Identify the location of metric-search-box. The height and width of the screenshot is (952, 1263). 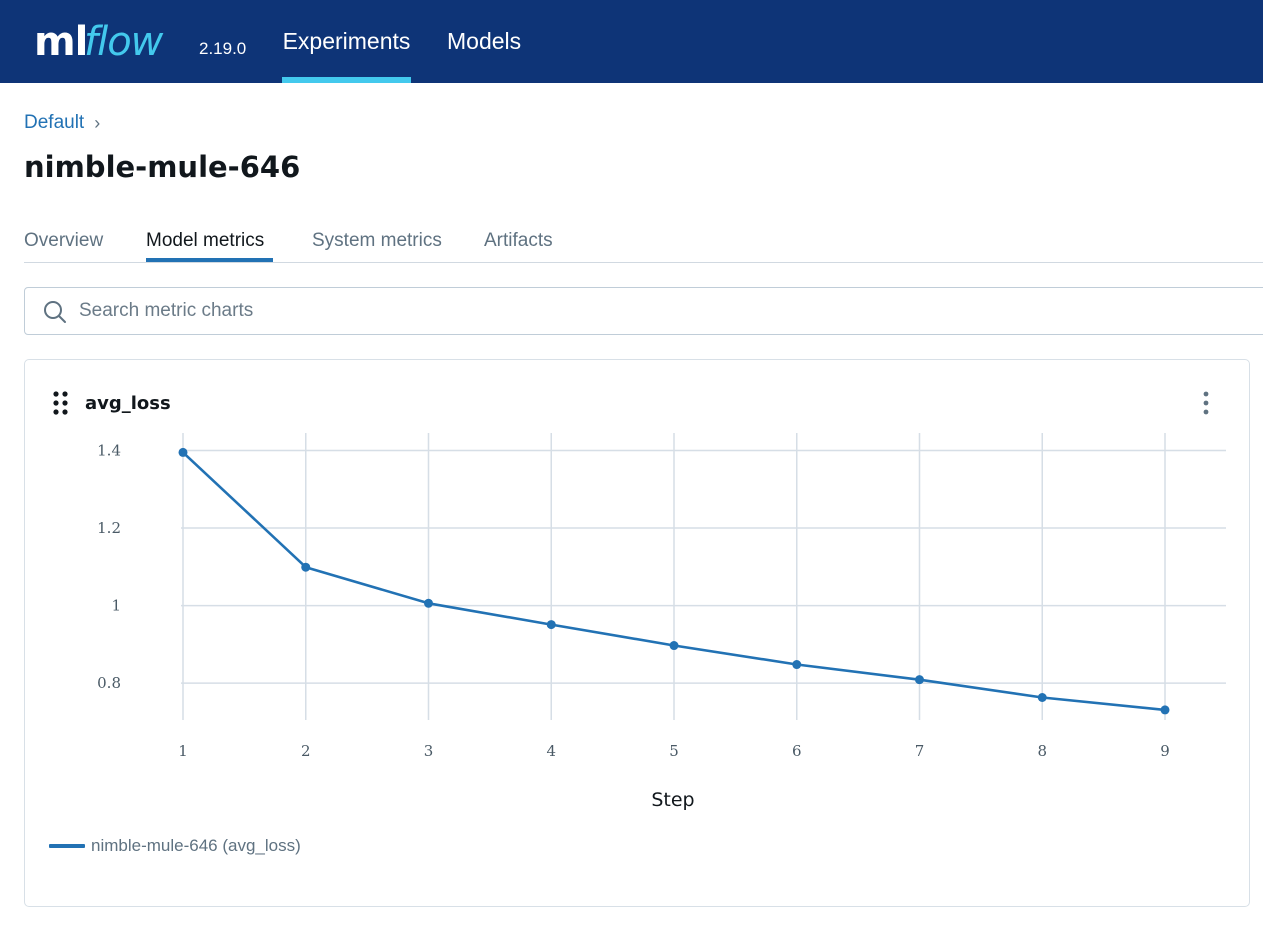
(643, 311).